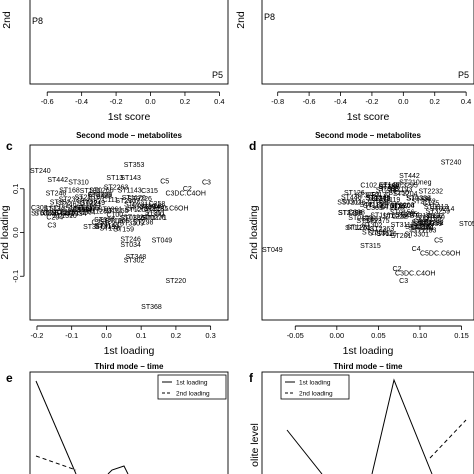 The height and width of the screenshot is (474, 474). What do you see at coordinates (461, 335) in the screenshot?
I see `x-tick-label-d: 0.15` at bounding box center [461, 335].